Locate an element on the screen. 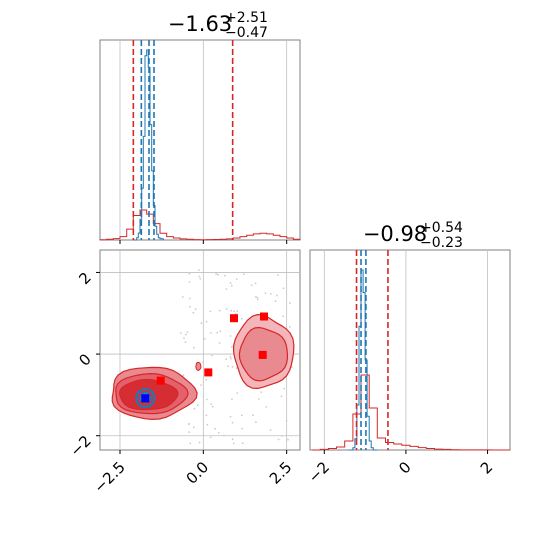  joint-y-tick-label: 2 is located at coordinates (84, 278).